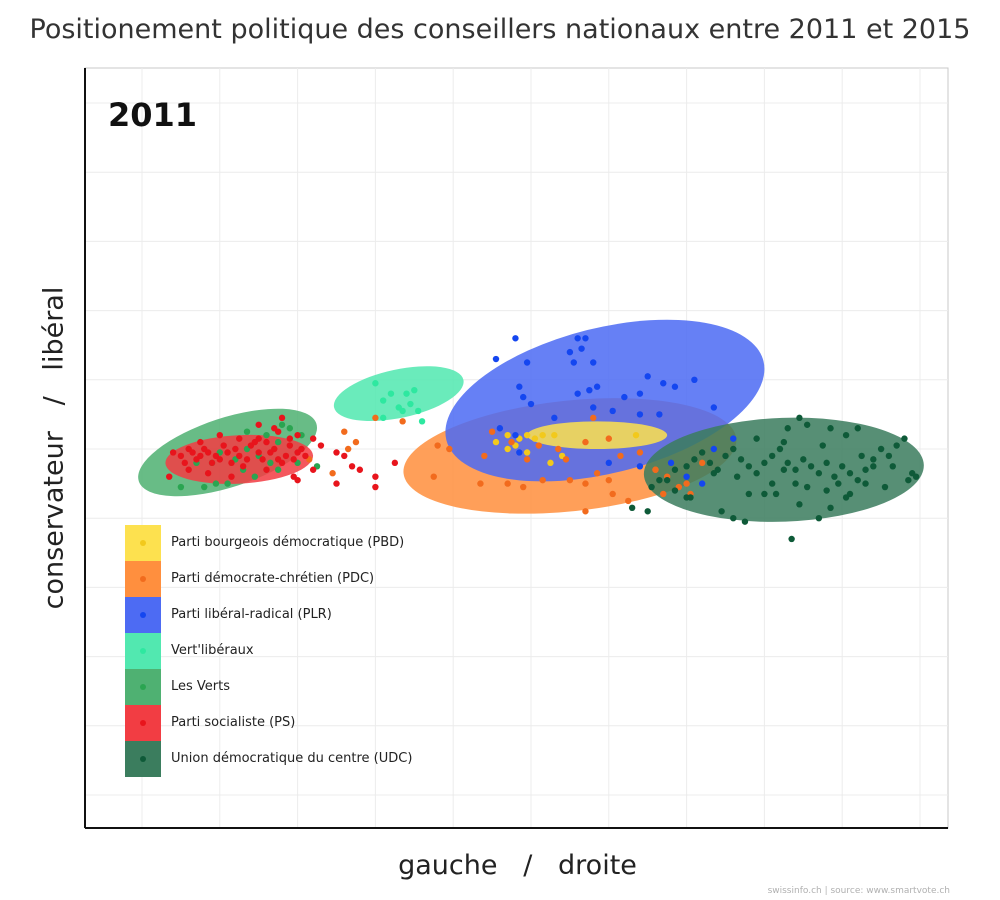 This screenshot has width=1000, height=900. Describe the element at coordinates (517, 865) in the screenshot. I see `x-axis-label: gauche / droite` at that location.